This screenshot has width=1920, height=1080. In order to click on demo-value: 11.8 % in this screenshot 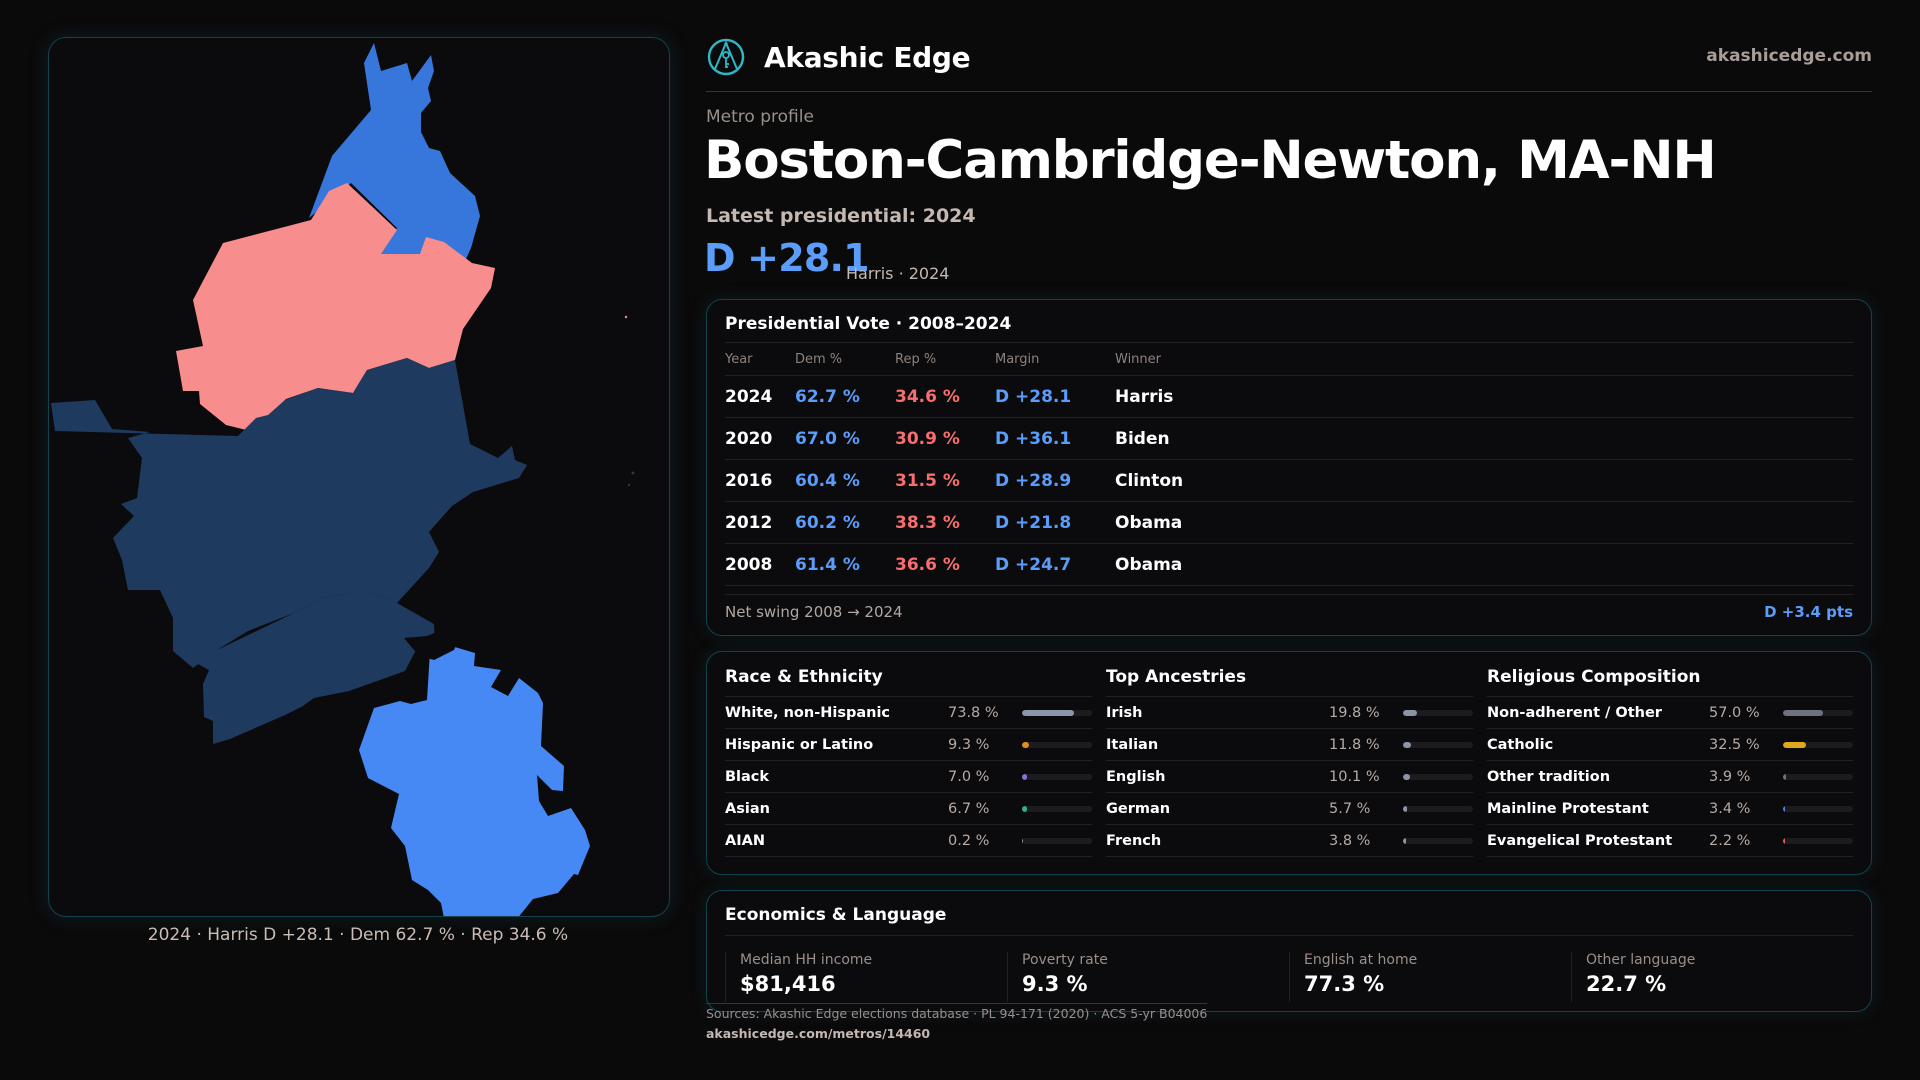, I will do `click(1354, 744)`.